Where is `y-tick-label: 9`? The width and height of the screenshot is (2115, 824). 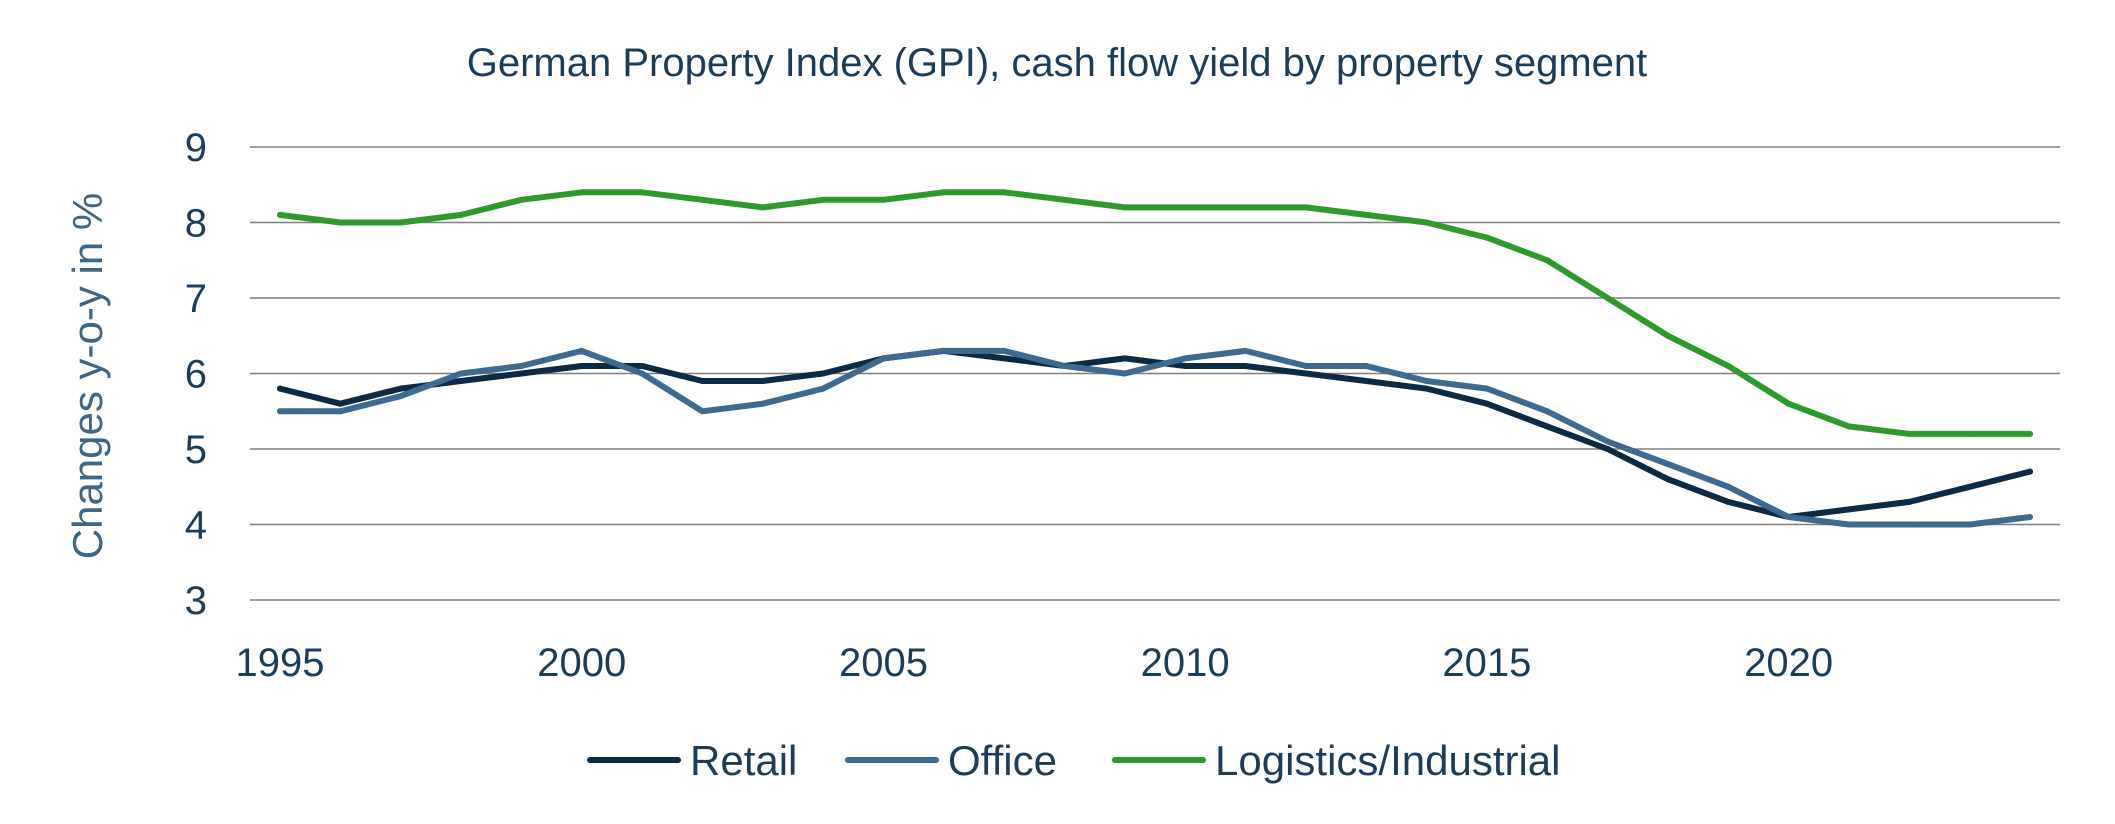 y-tick-label: 9 is located at coordinates (196, 148).